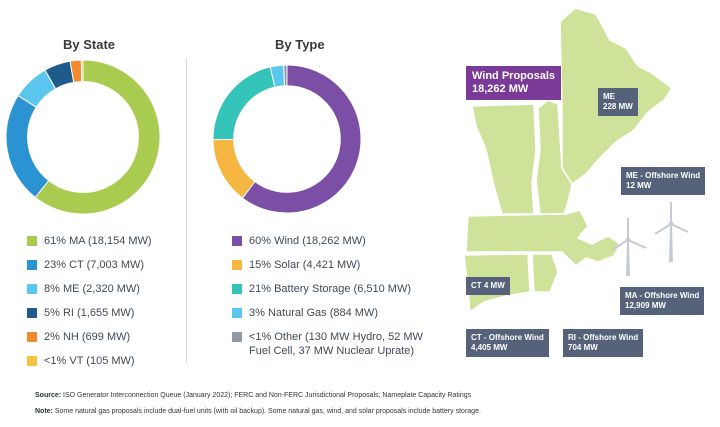  Describe the element at coordinates (500, 89) in the screenshot. I see `wind-proposals-total: 18,262 MW` at that location.